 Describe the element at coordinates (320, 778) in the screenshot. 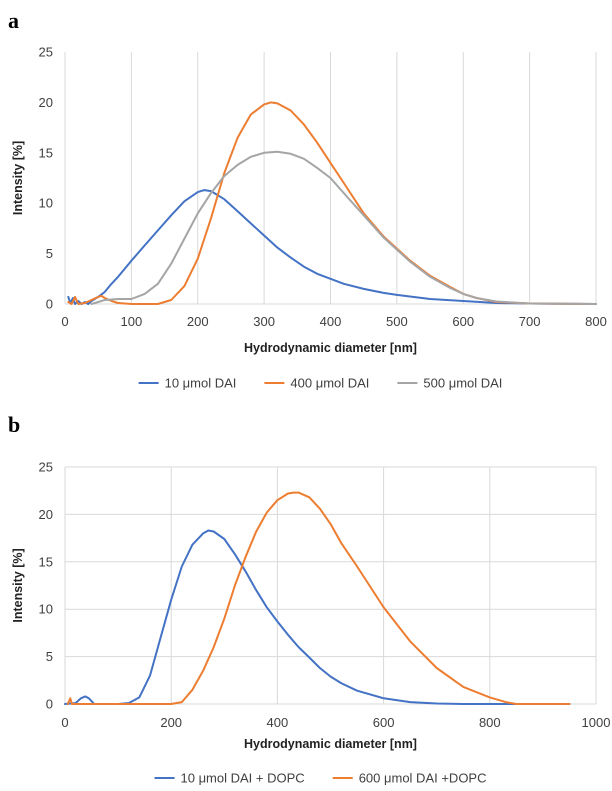

I see `legend: 10 μmol DAI + DOPC 600 μmol DAI +DOPC` at that location.